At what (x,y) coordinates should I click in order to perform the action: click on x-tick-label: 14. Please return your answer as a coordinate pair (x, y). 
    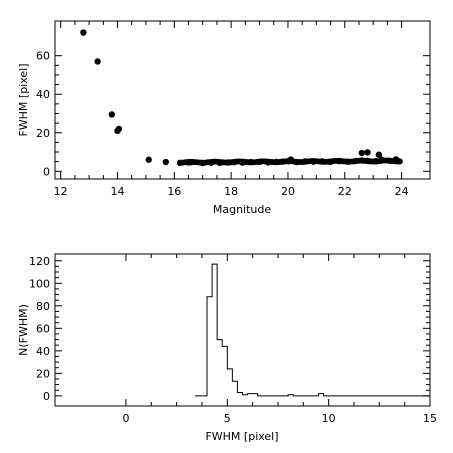
    Looking at the image, I should click on (118, 191).